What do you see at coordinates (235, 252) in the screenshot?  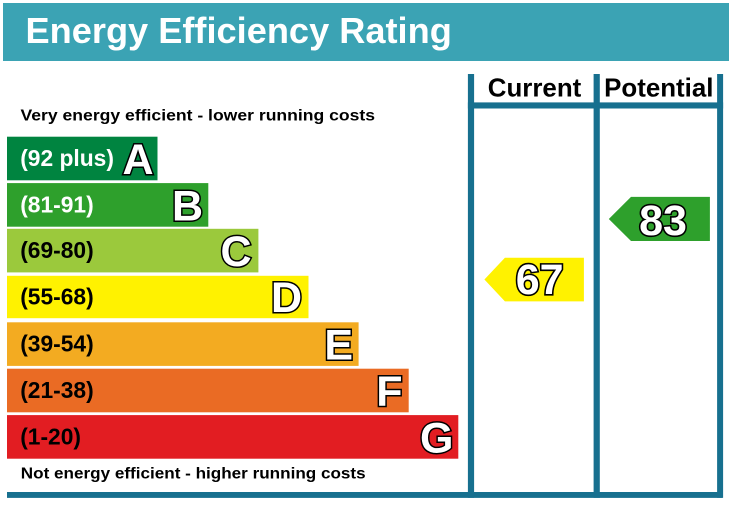 I see `svg-text: C` at bounding box center [235, 252].